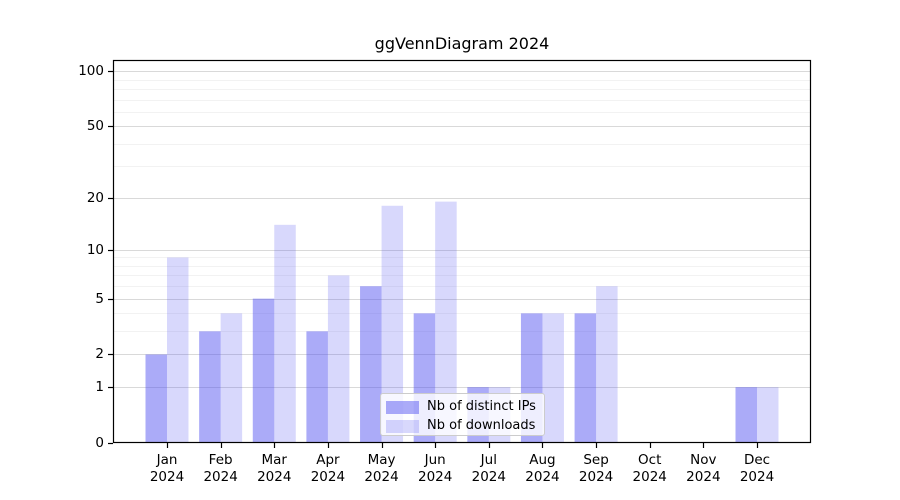 The width and height of the screenshot is (900, 500). I want to click on bar-apr-distinct-ips, so click(317, 387).